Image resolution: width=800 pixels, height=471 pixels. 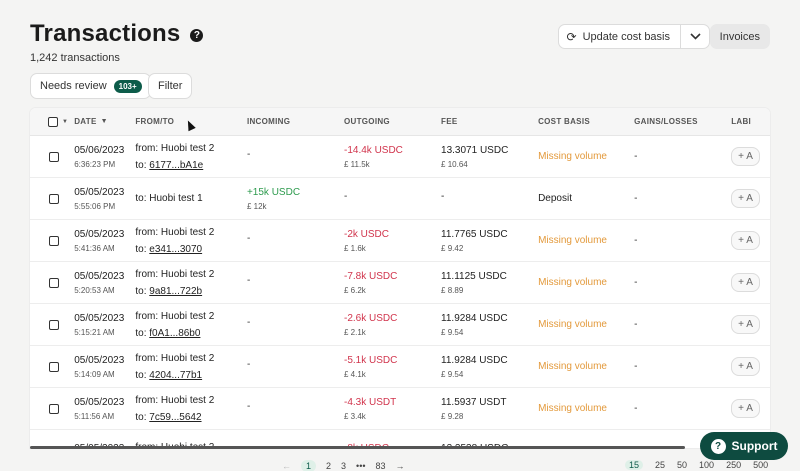 What do you see at coordinates (344, 466) in the screenshot?
I see `page-3: 3` at bounding box center [344, 466].